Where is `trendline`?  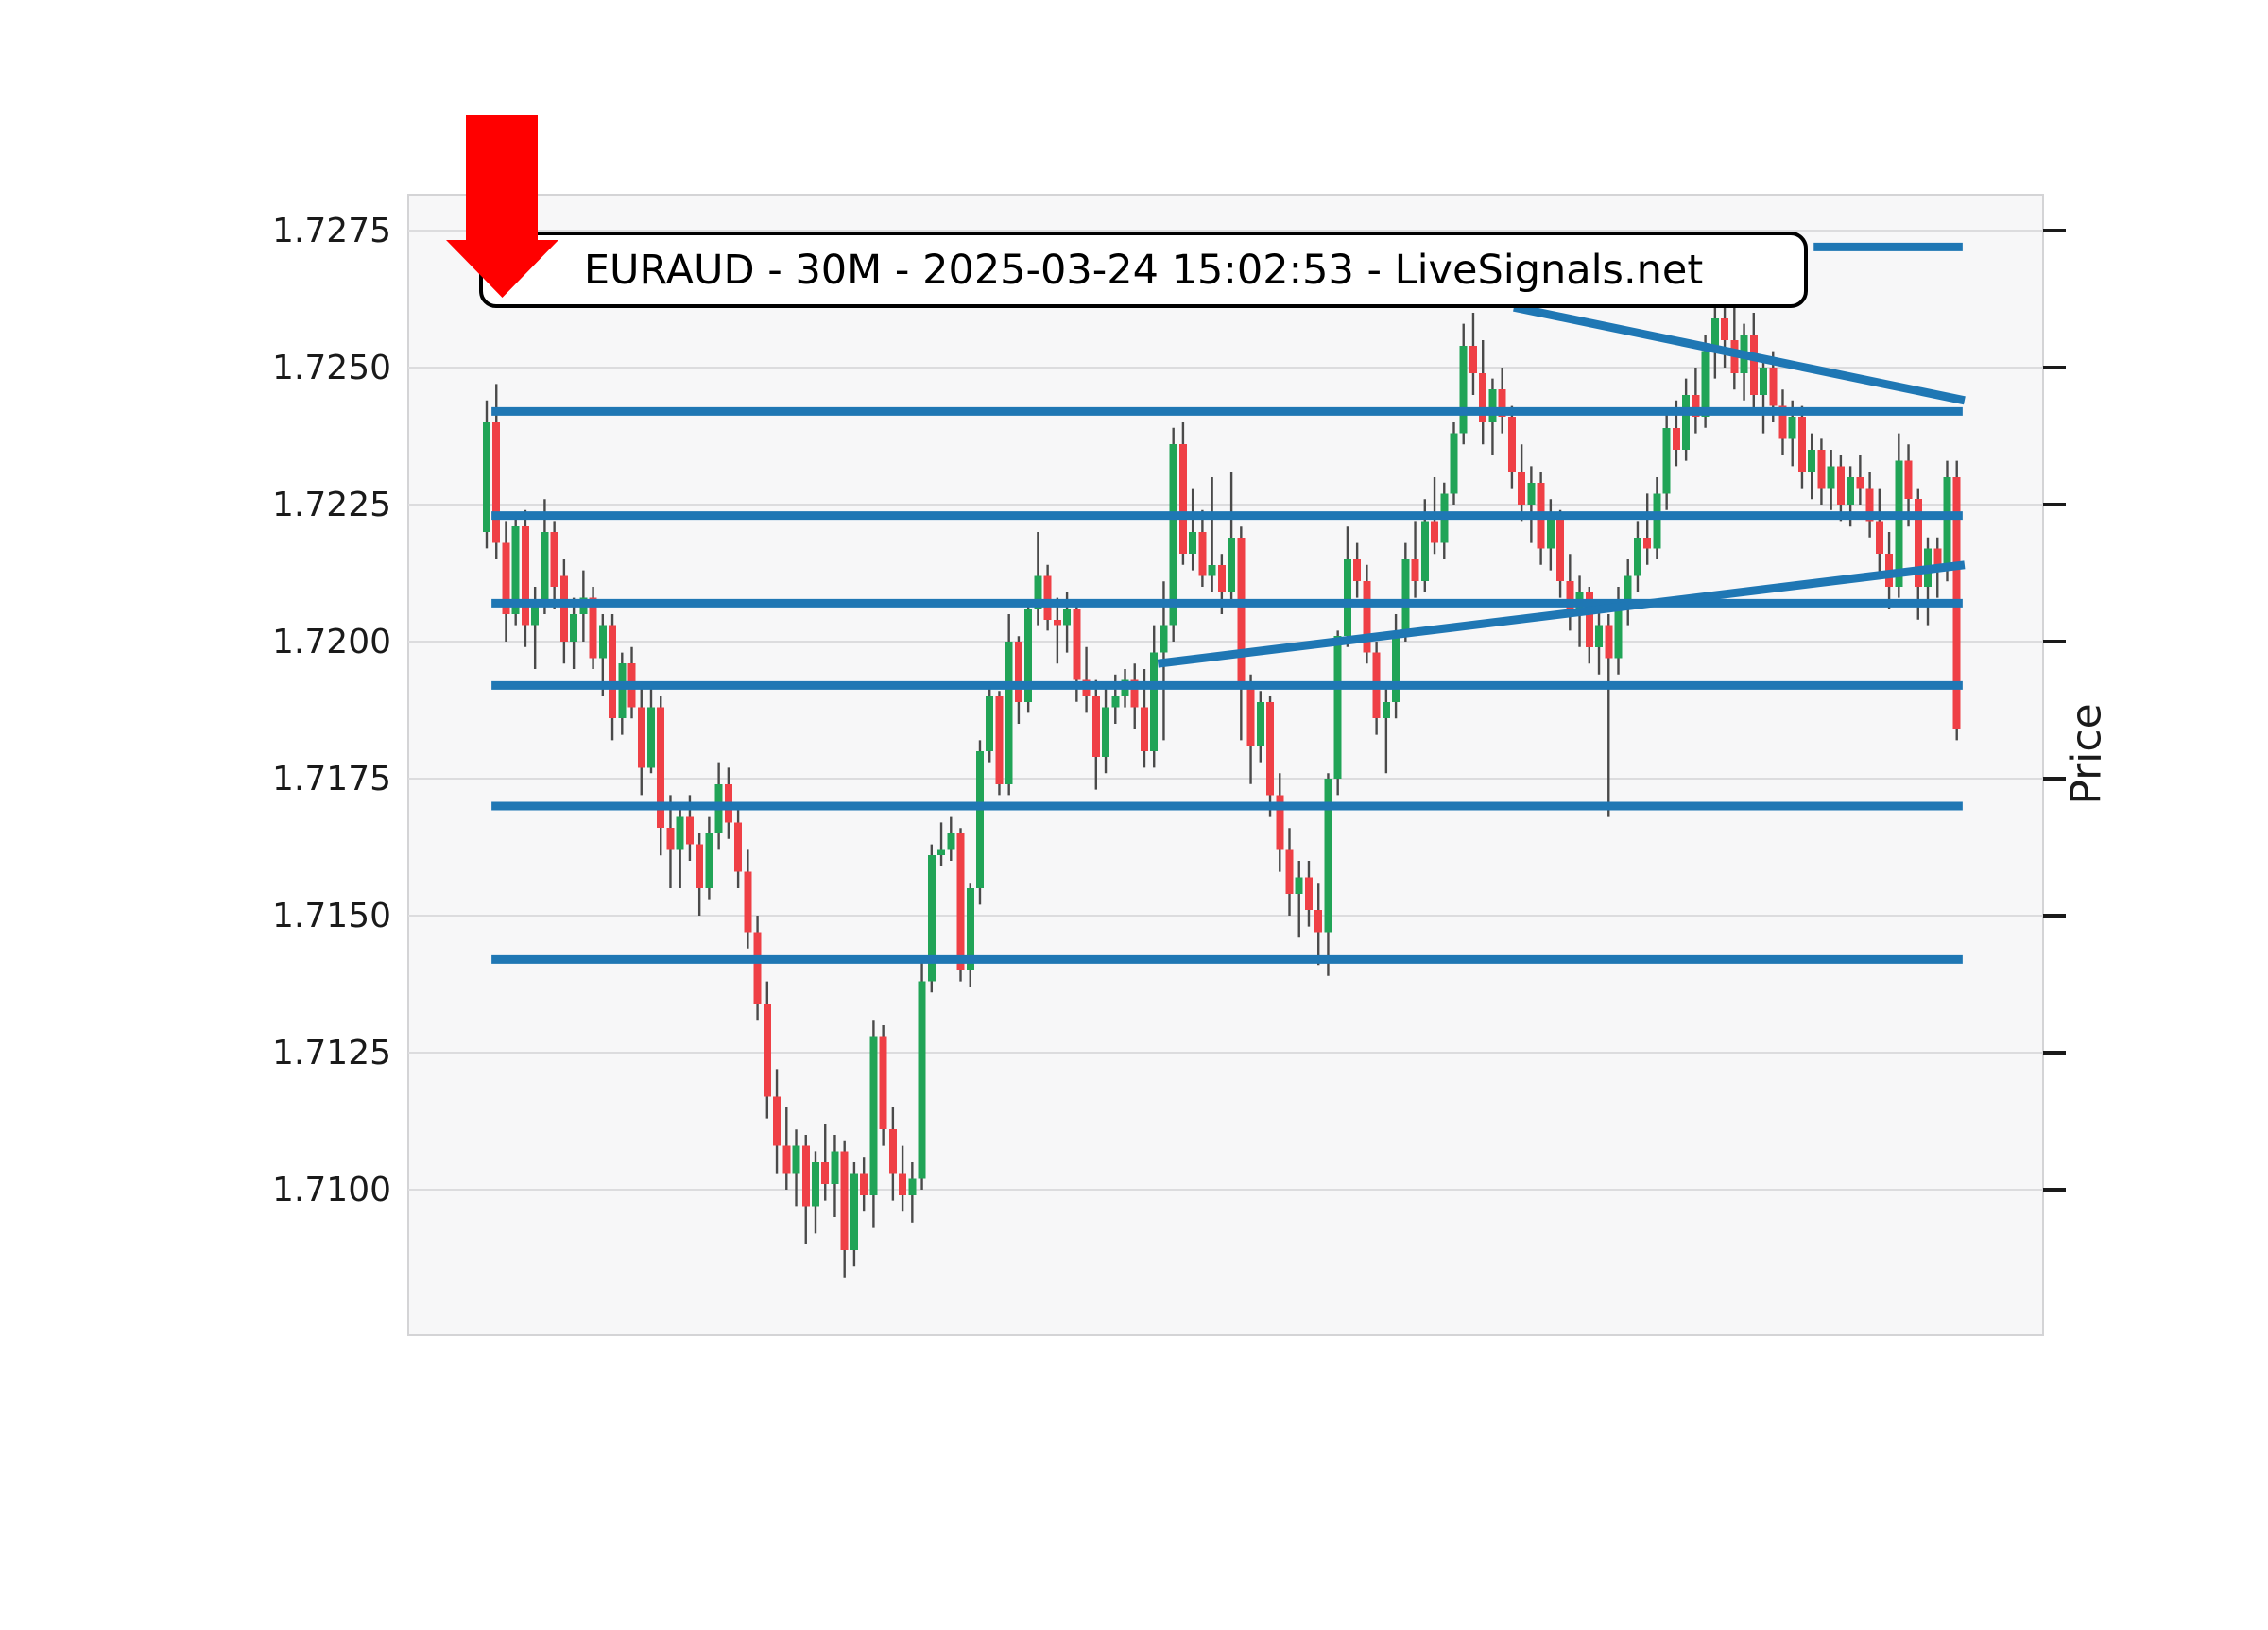 trendline is located at coordinates (1739, 353).